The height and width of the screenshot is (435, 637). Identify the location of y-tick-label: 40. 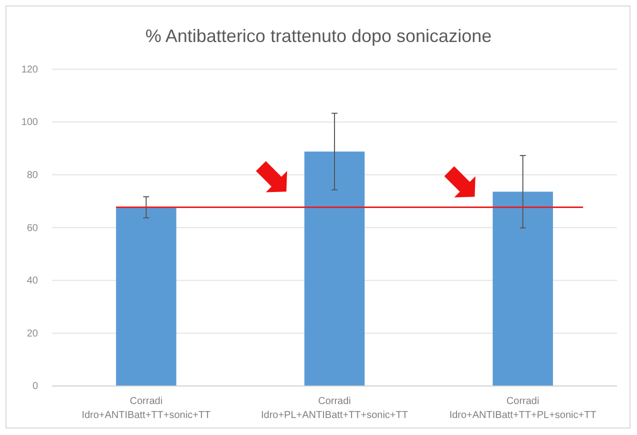
(32, 281).